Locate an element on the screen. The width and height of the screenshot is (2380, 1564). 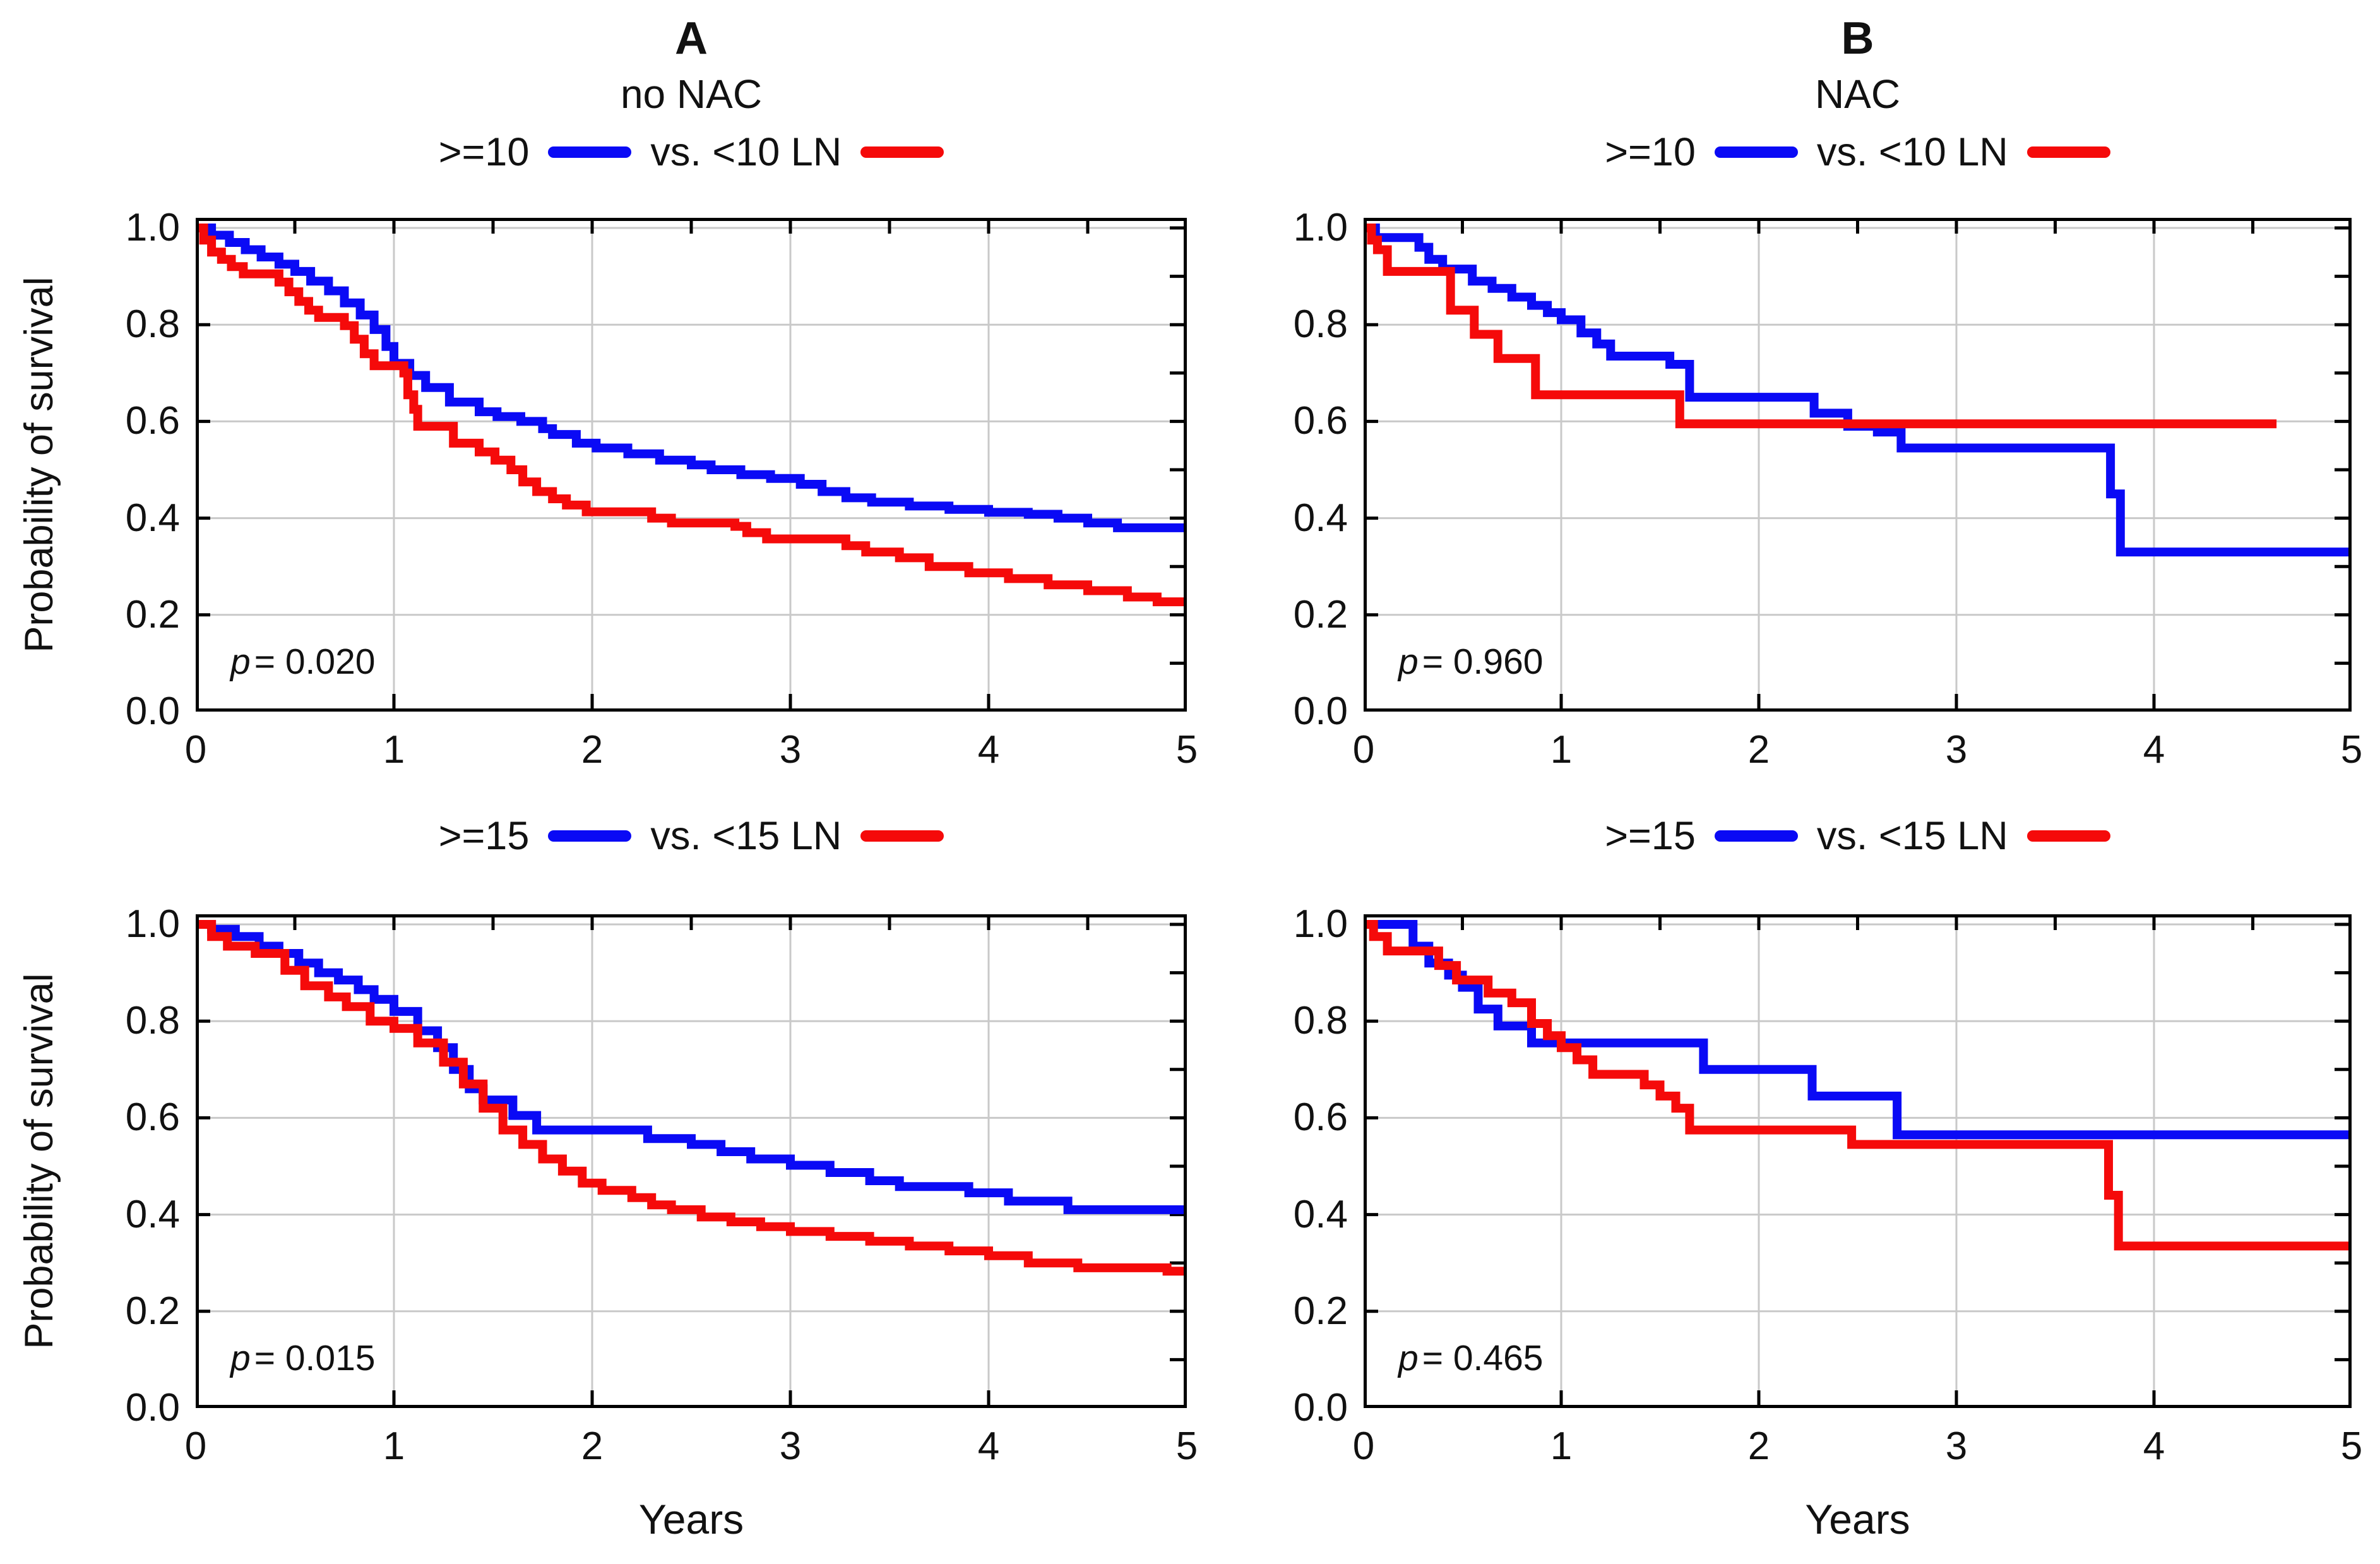
p-value-b-top: p = 0.960 is located at coordinates (1471, 662).